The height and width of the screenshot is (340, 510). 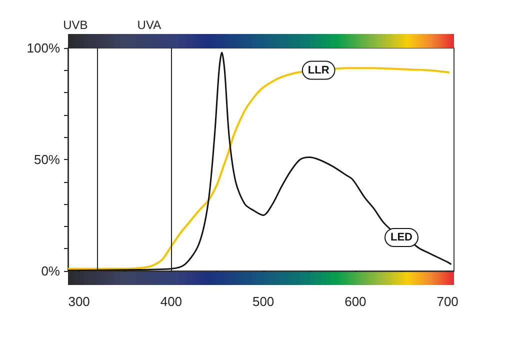 I want to click on ref-line-label: UVB, so click(x=75, y=25).